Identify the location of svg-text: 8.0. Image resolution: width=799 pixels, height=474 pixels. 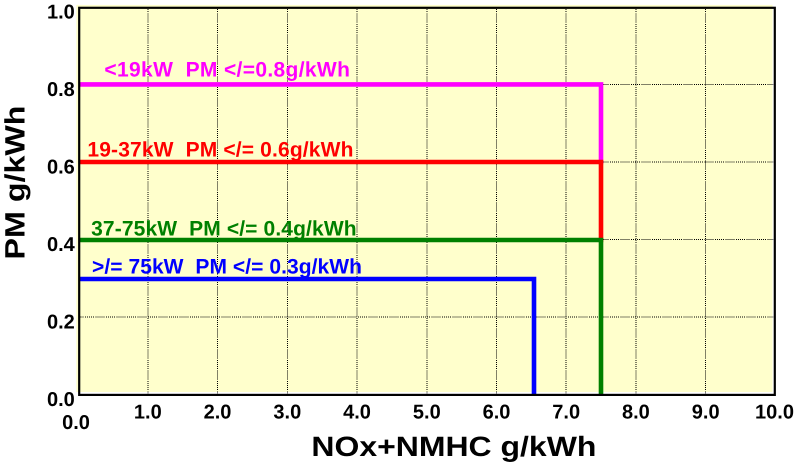
(636, 413).